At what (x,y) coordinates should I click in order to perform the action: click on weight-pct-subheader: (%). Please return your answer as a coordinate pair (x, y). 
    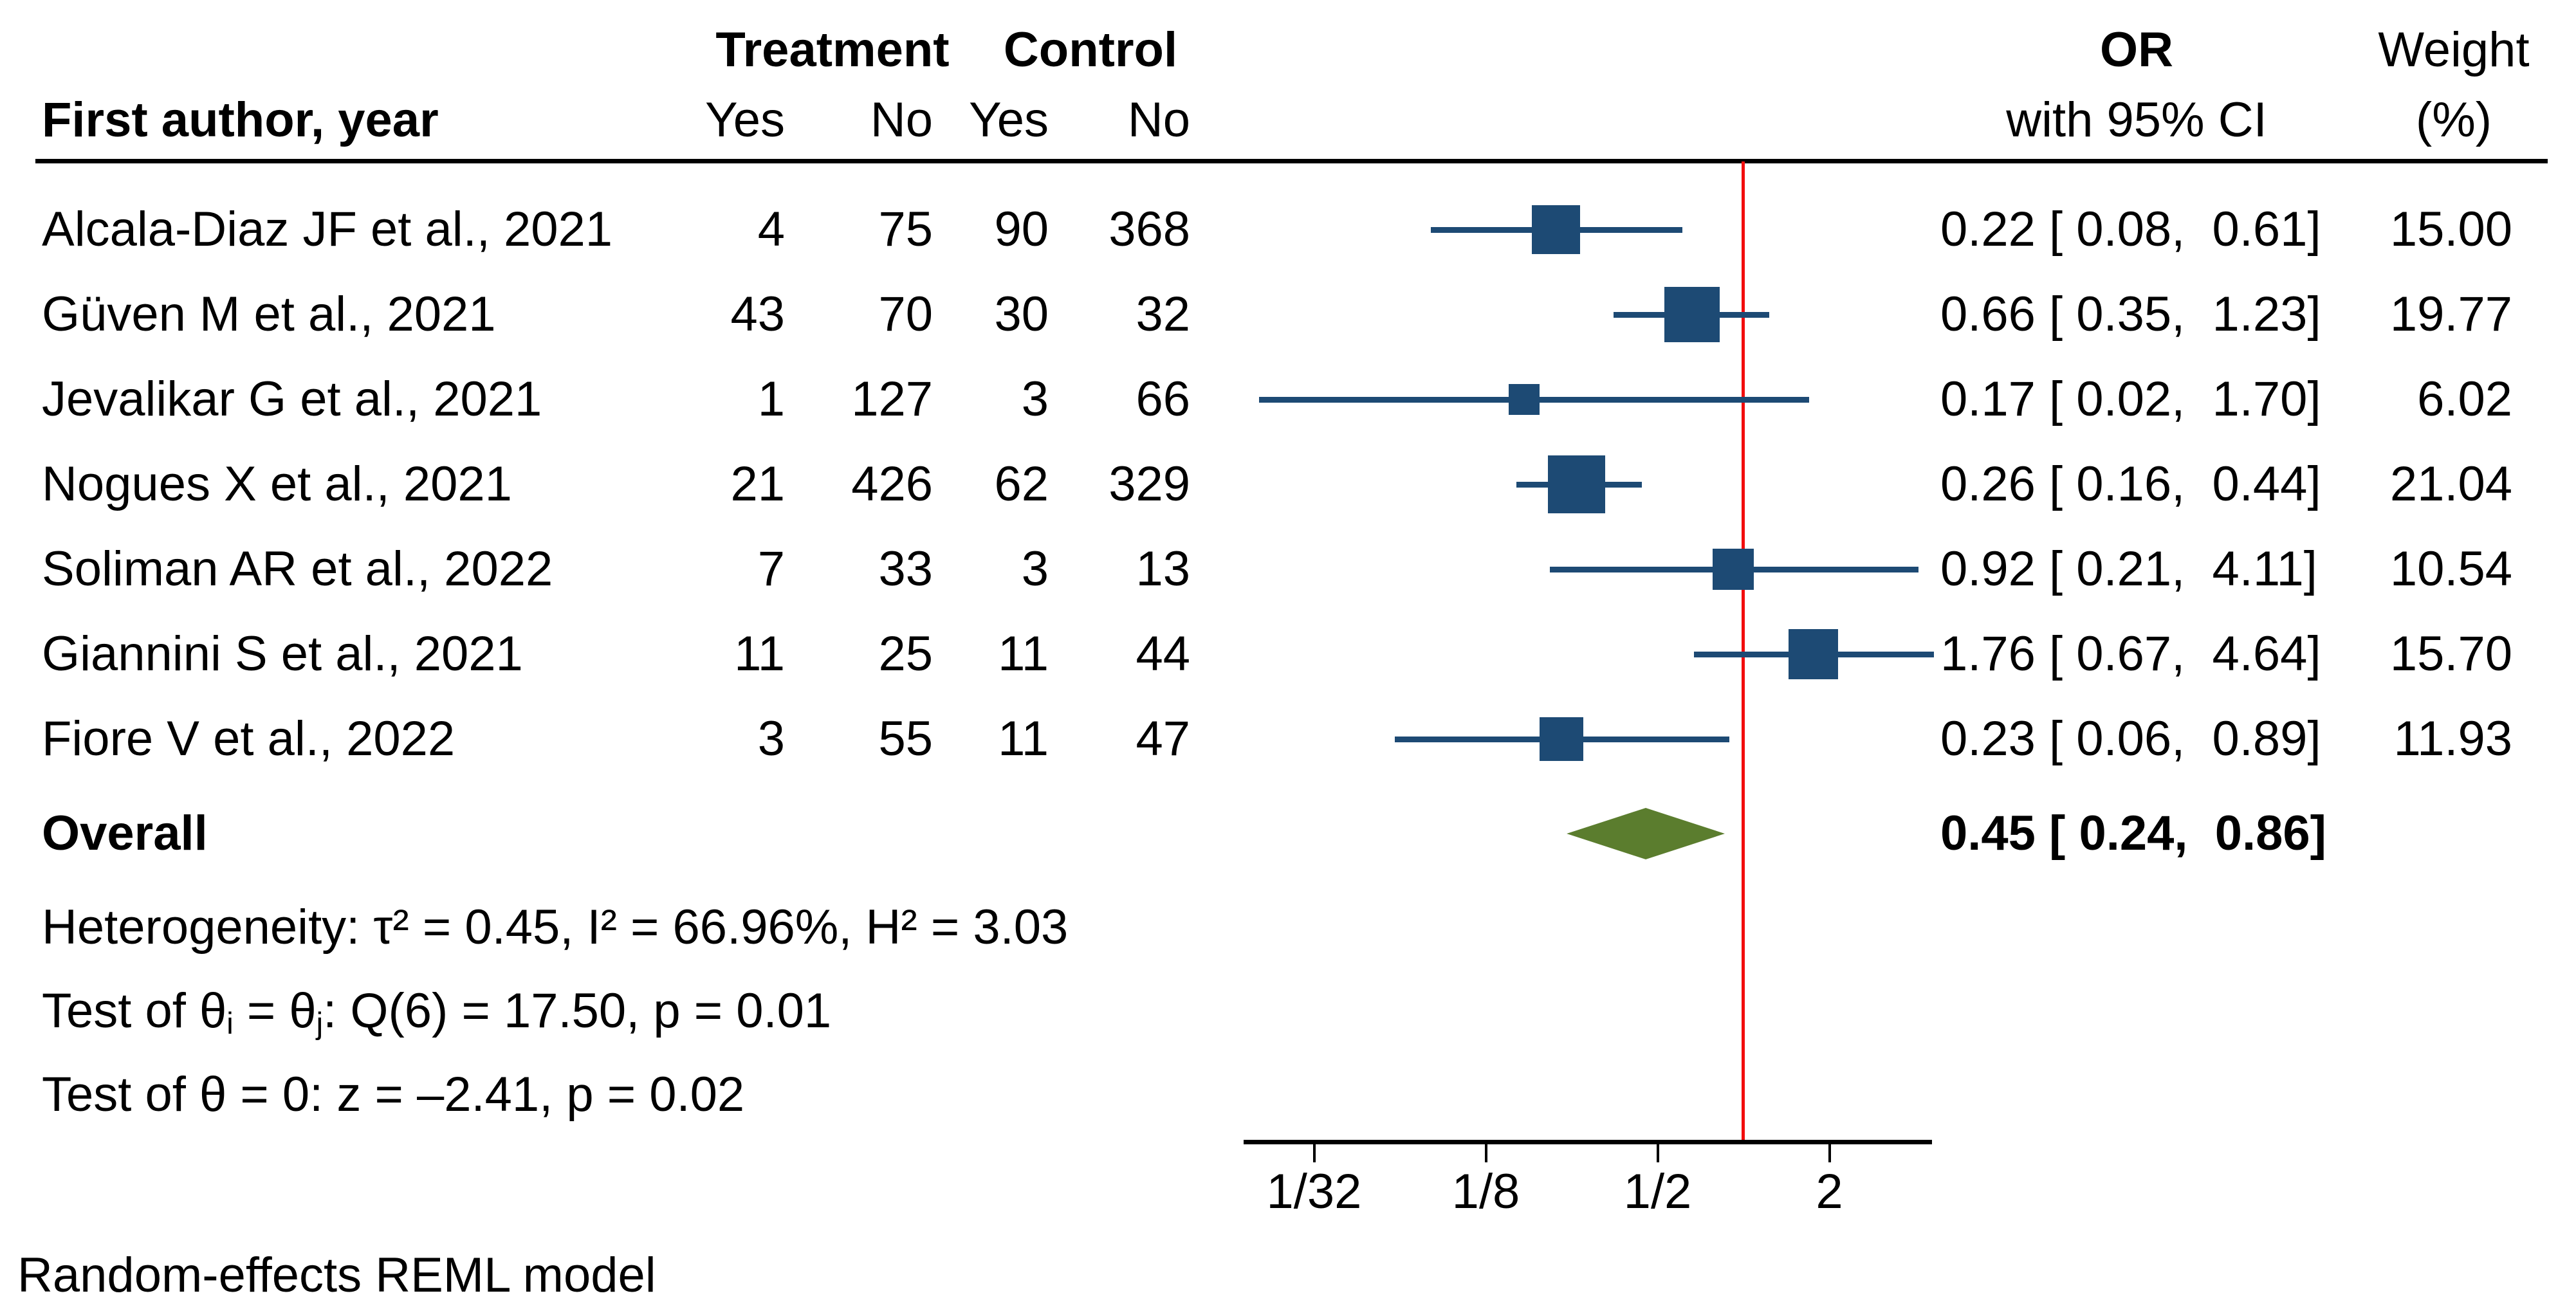
    Looking at the image, I should click on (2453, 120).